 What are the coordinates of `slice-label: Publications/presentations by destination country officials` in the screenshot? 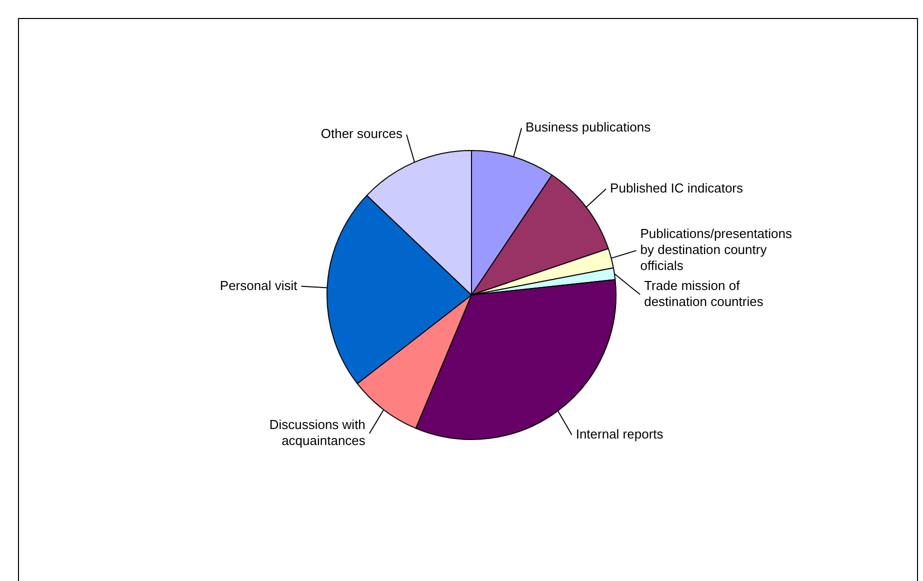 It's located at (716, 250).